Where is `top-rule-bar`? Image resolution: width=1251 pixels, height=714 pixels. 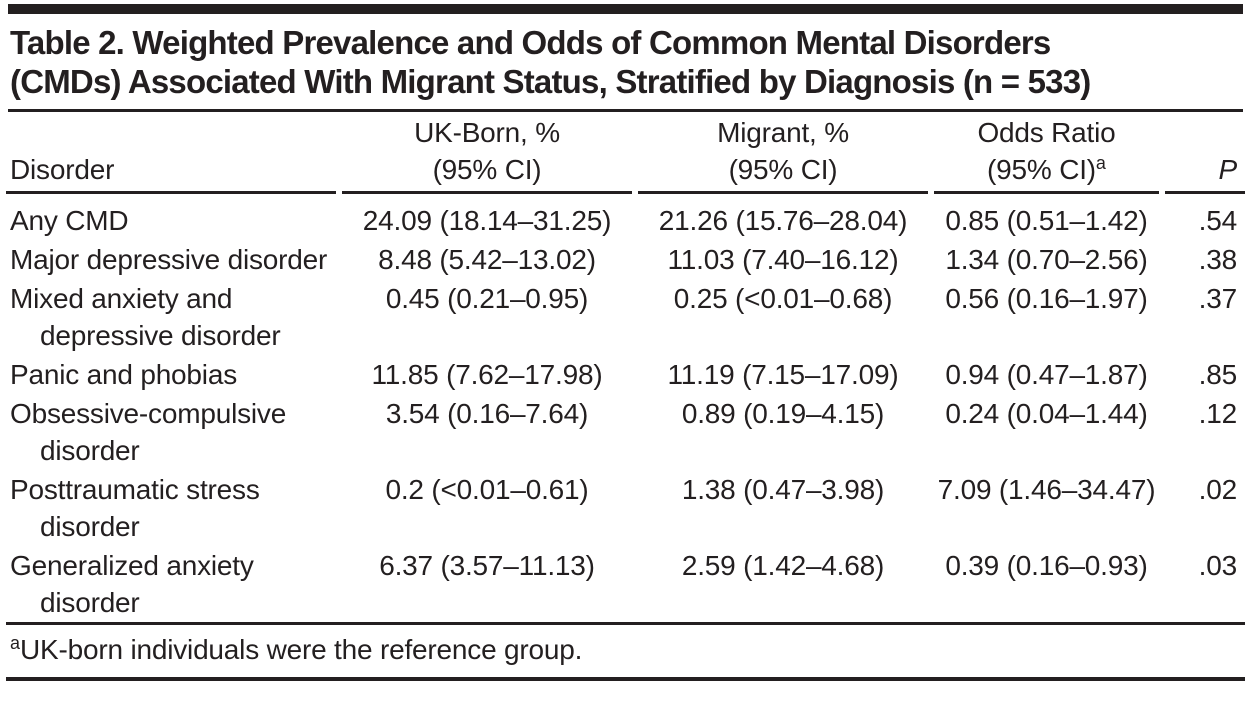
top-rule-bar is located at coordinates (625, 9).